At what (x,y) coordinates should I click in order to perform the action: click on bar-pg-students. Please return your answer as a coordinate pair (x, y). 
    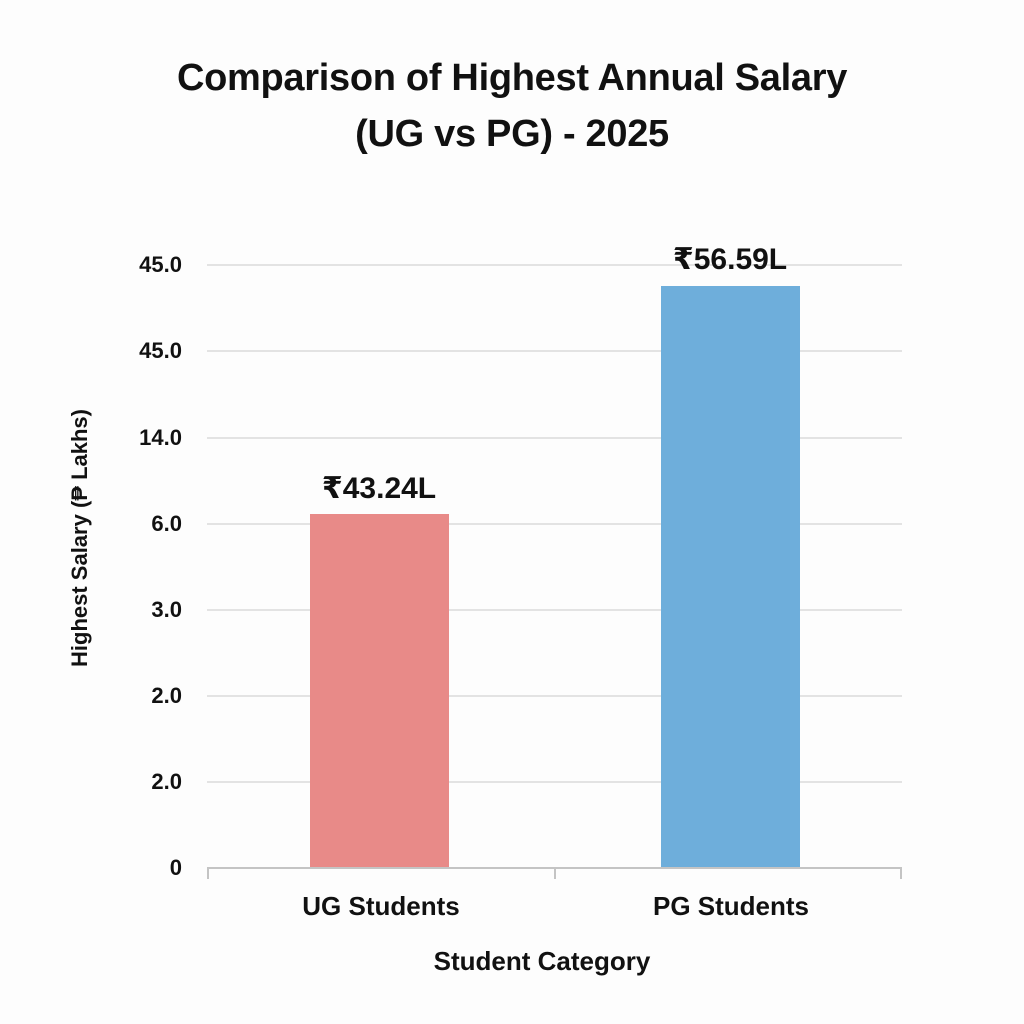
    Looking at the image, I should click on (730, 577).